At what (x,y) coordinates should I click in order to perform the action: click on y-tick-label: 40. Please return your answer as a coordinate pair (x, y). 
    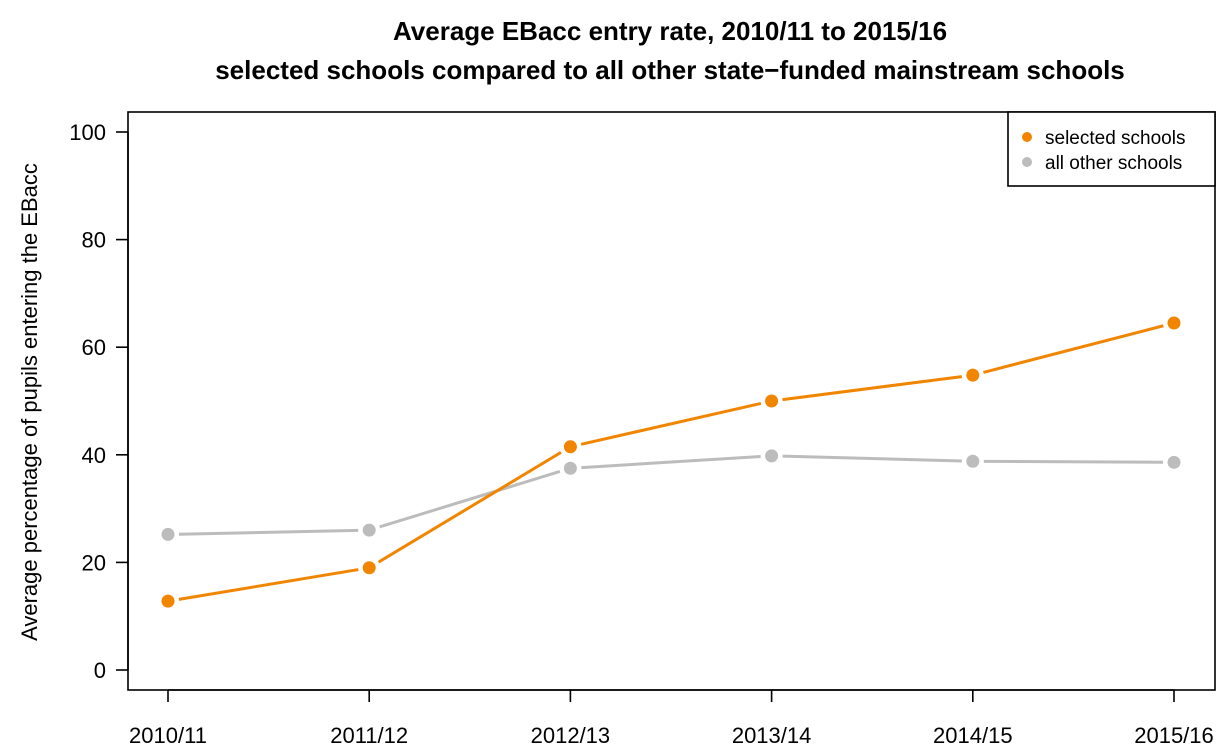
    Looking at the image, I should click on (94, 455).